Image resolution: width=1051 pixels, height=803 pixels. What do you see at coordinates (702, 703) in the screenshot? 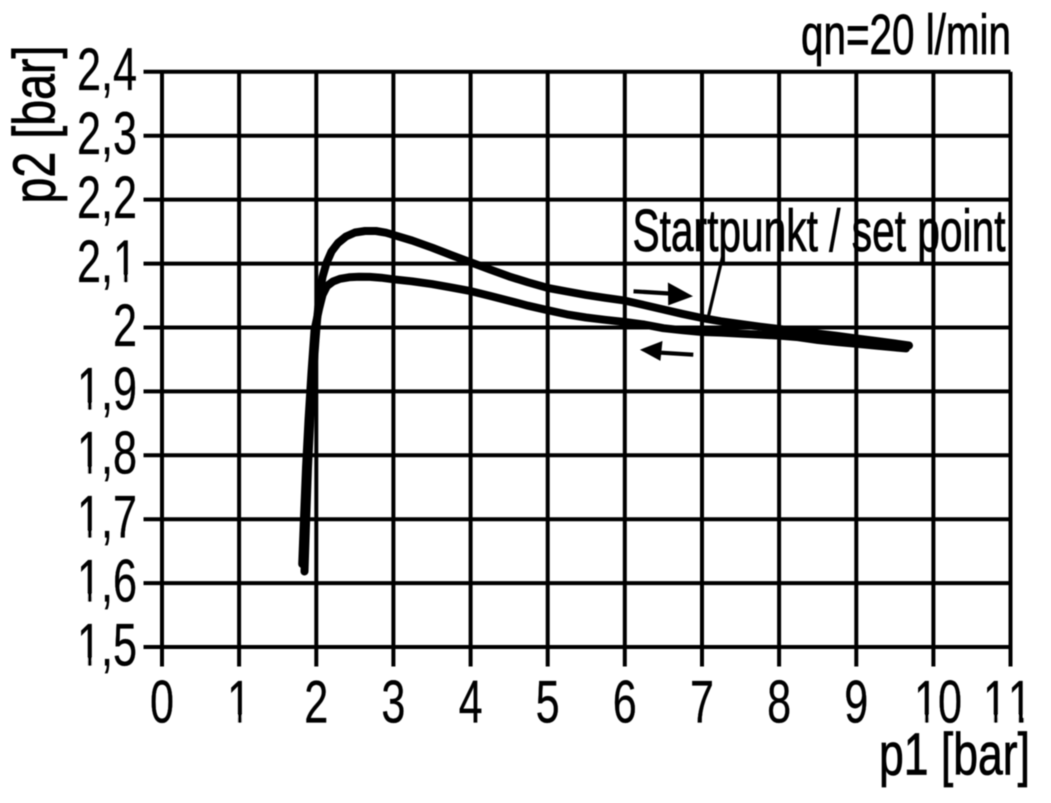
I see `svg-text: 7` at bounding box center [702, 703].